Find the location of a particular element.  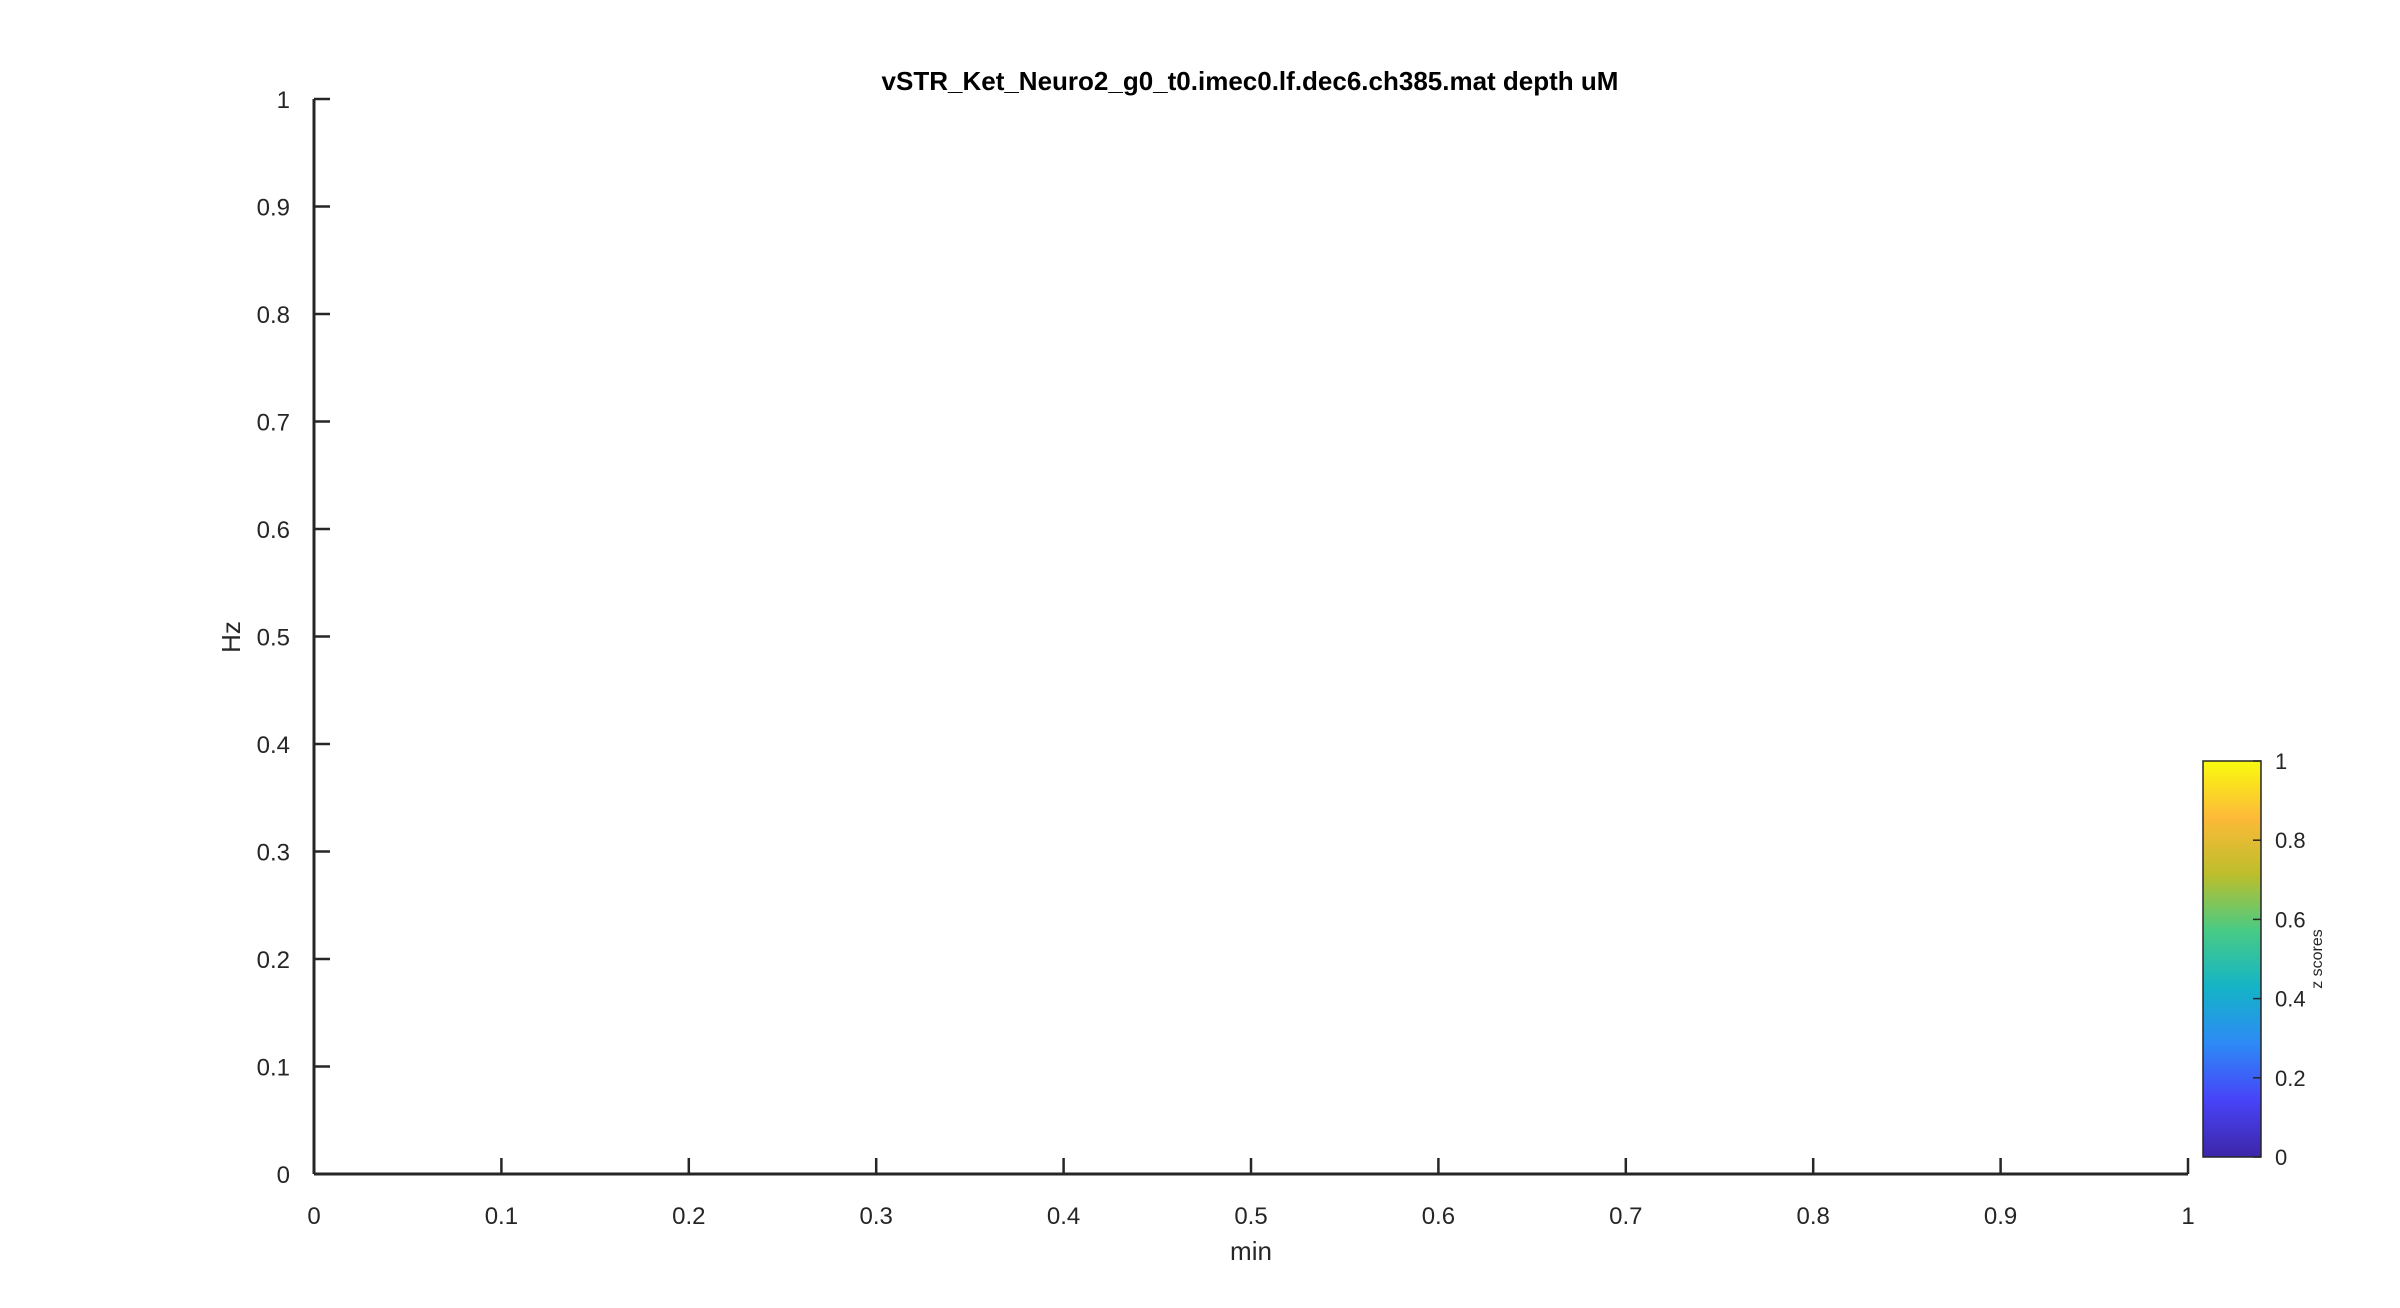

y-tick-label: 0.3 is located at coordinates (273, 853).